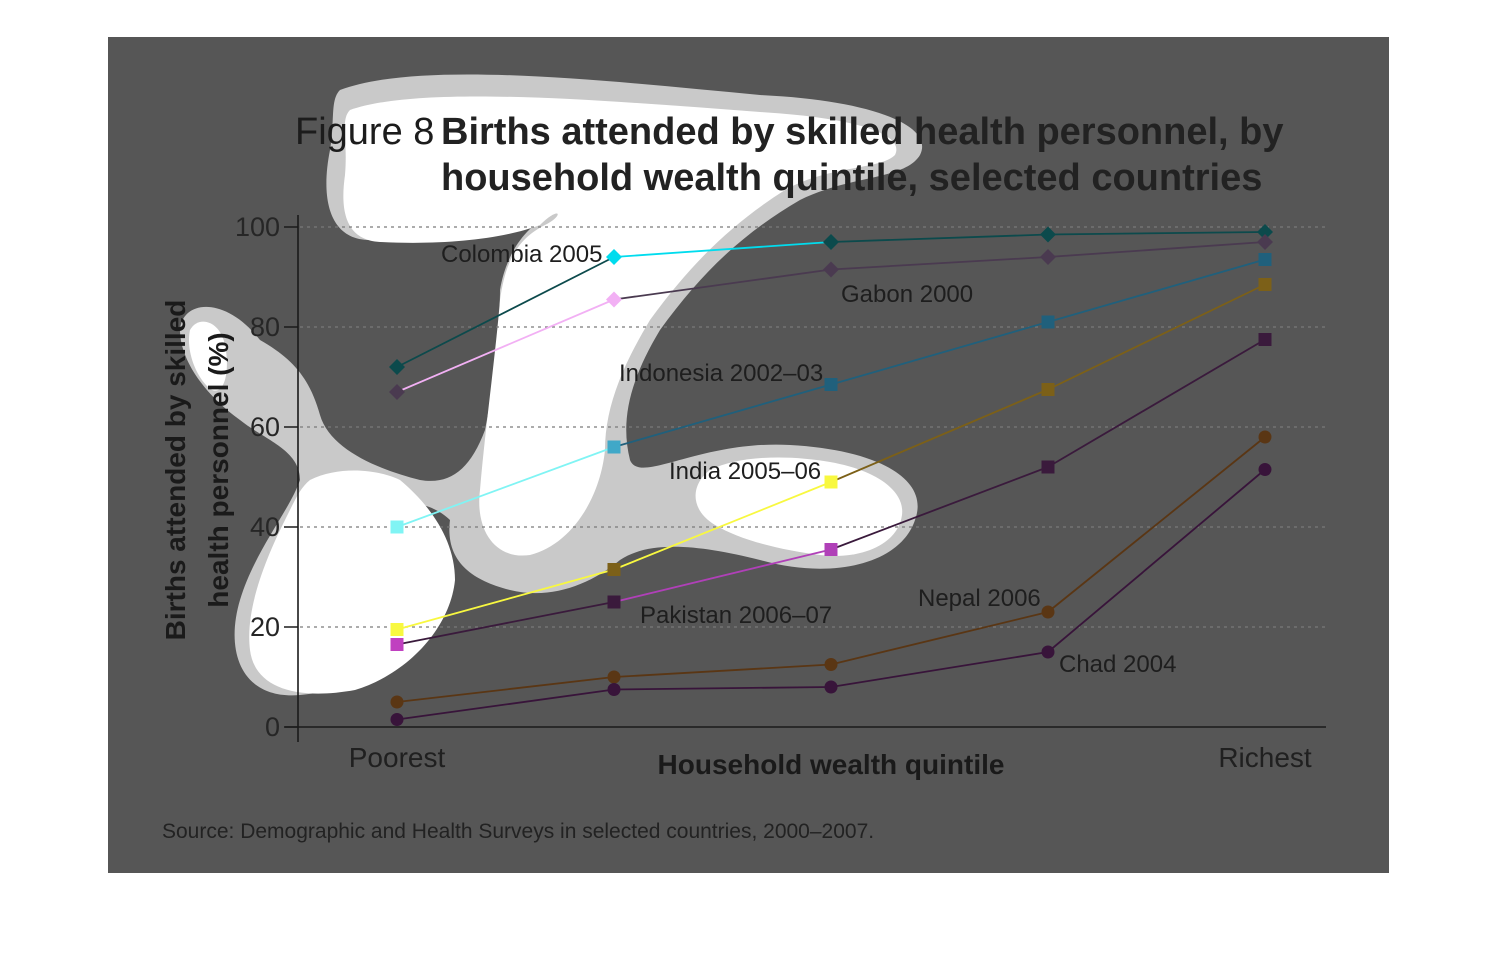 The height and width of the screenshot is (968, 1498). I want to click on y-axis-title-line-2: health personnel (%), so click(218, 469).